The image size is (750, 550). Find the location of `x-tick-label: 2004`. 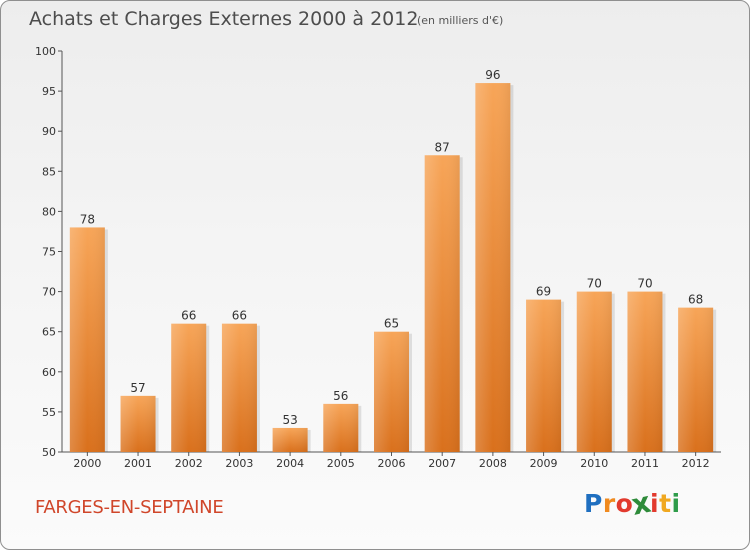

x-tick-label: 2004 is located at coordinates (290, 463).